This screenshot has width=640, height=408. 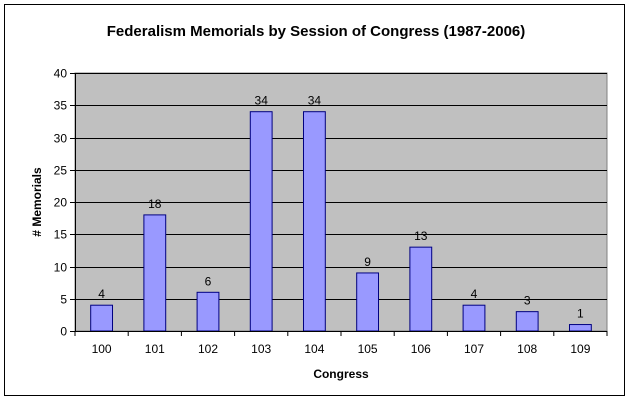 I want to click on y-axis: 0 5 10 15 20 25 30 35 40, so click(x=65, y=203).